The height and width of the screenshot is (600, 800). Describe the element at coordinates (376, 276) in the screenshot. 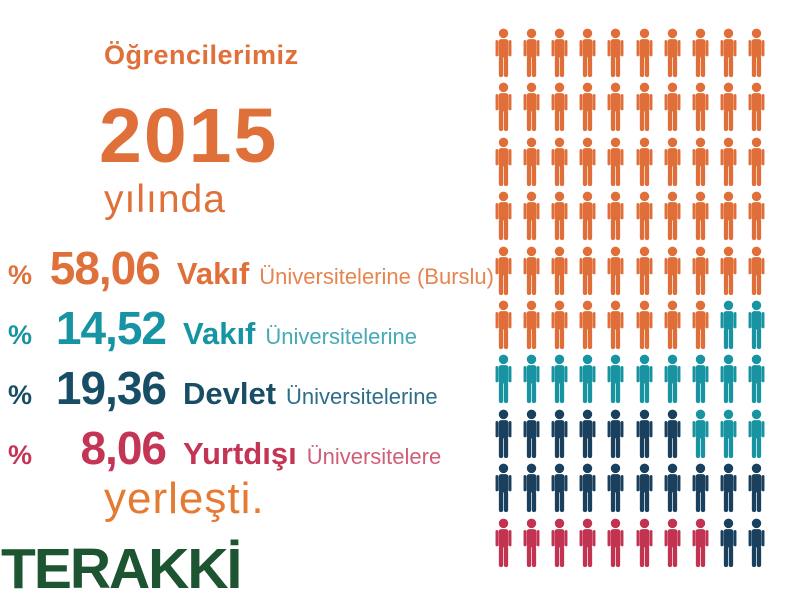

I see `stat-detail: Üniversitelerine (Burslu)` at that location.